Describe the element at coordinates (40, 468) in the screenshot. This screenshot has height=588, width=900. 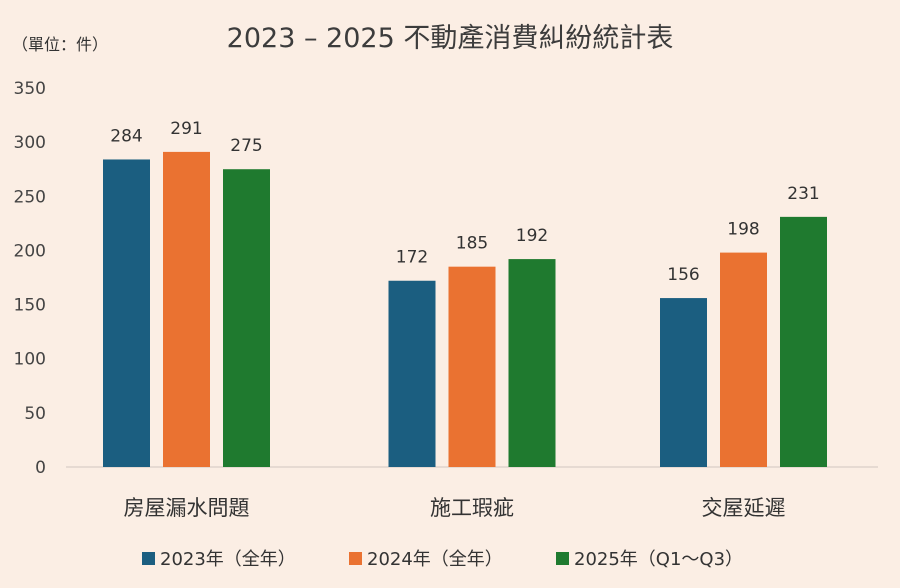
I see `y-tick-label: 0` at that location.